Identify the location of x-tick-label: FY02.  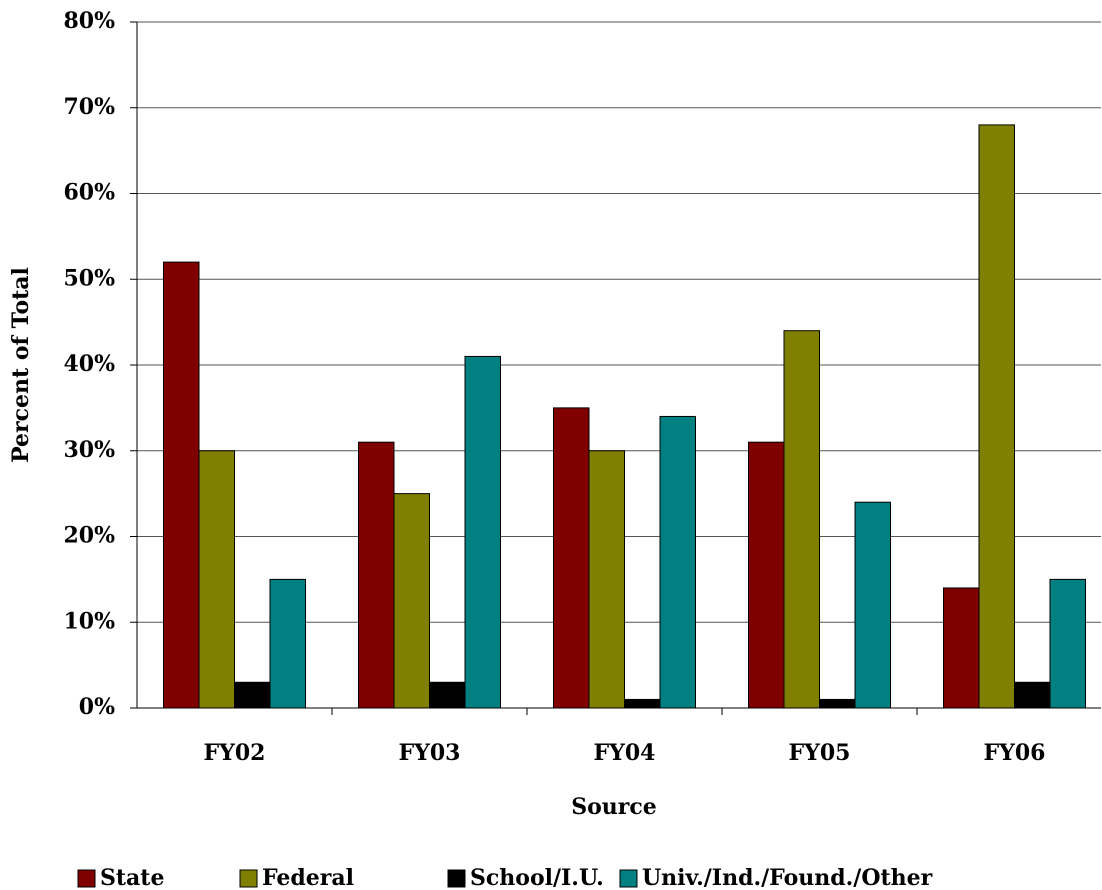
(235, 753).